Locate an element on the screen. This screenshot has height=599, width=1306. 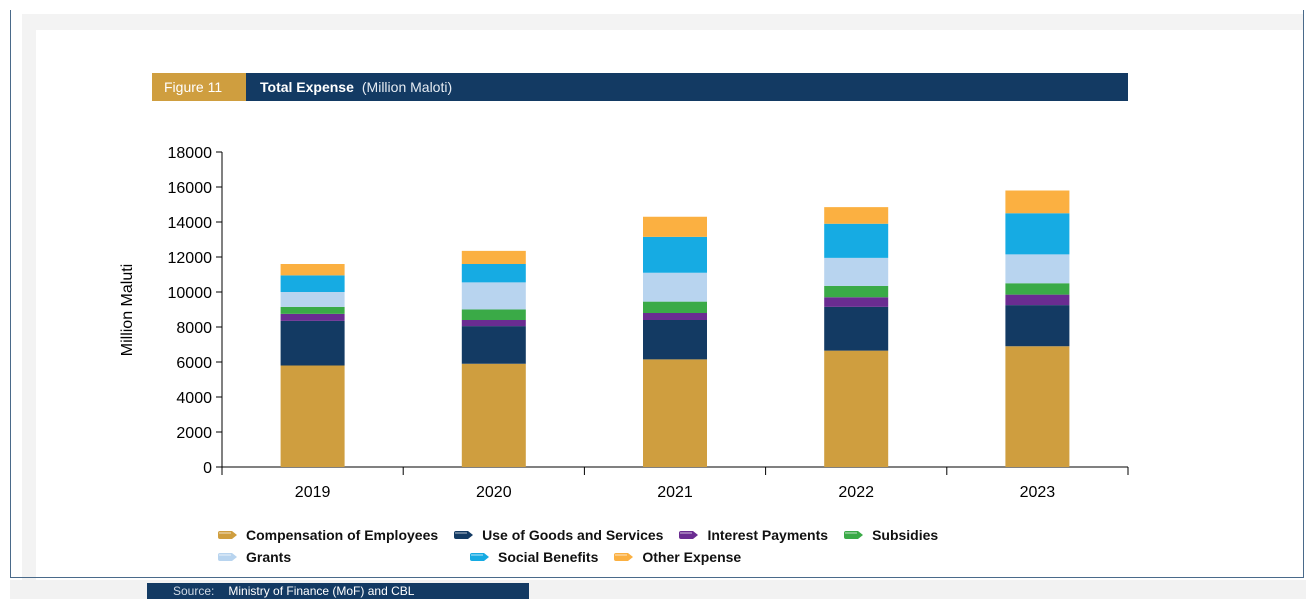
legend-item: Compensation of Employees is located at coordinates (328, 535).